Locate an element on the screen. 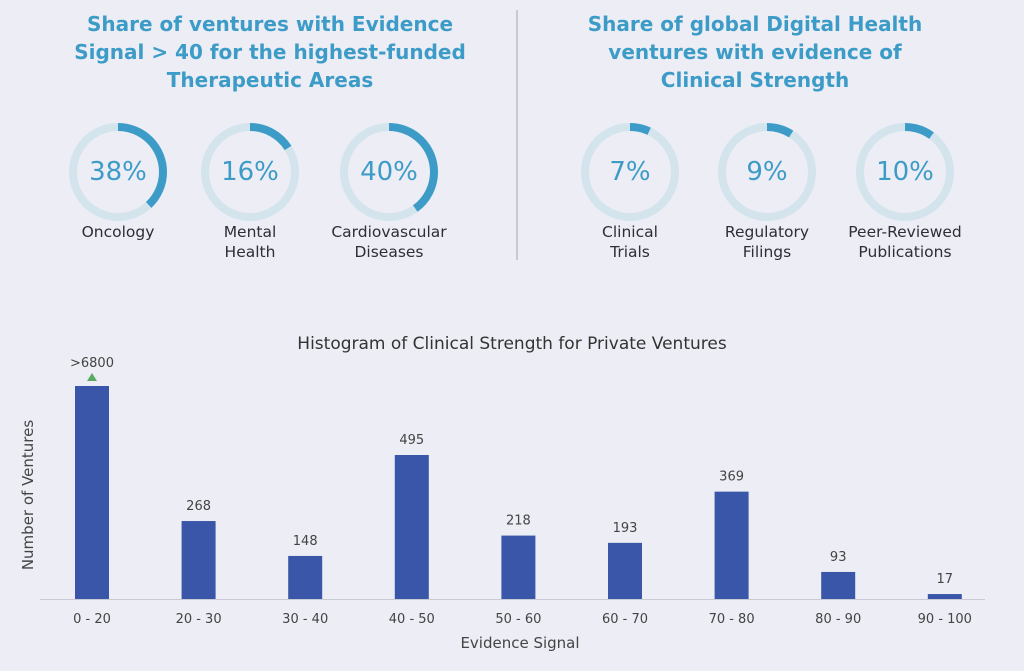 This screenshot has height=671, width=1024. donut-regulatory-filings: 9% is located at coordinates (767, 172).